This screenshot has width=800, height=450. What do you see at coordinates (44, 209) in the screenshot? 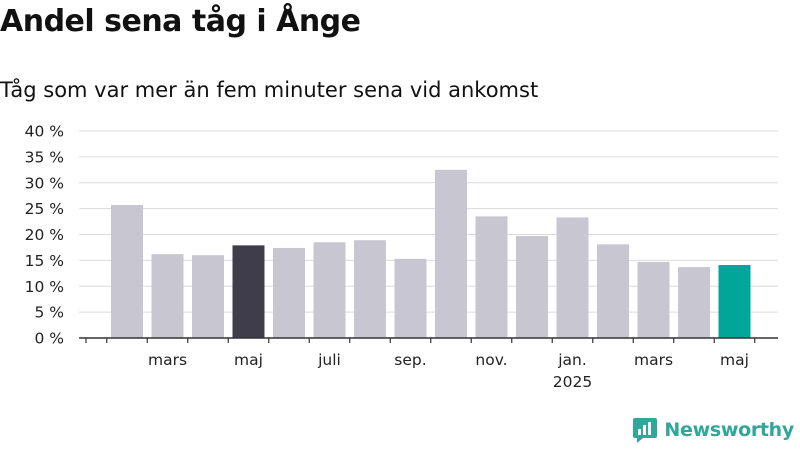
I see `y-tick-label: 25 %` at bounding box center [44, 209].